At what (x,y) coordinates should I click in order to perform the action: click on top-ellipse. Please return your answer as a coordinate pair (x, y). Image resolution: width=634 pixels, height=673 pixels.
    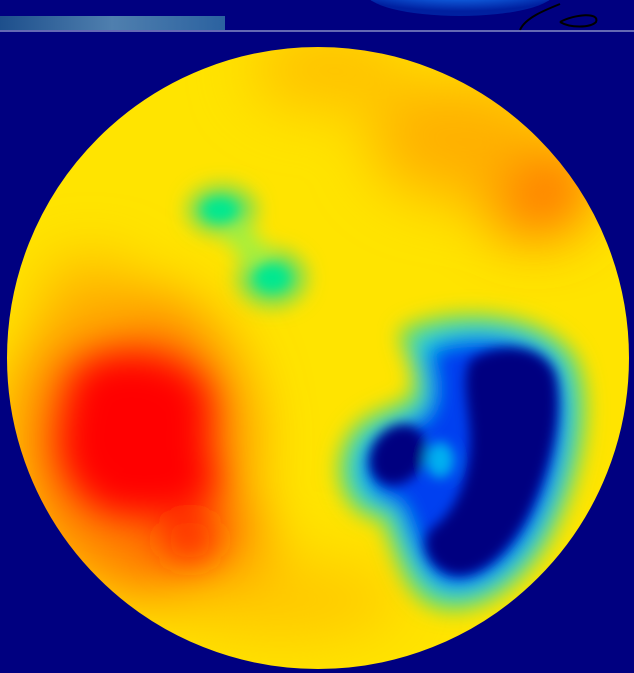
    Looking at the image, I should click on (460, 8).